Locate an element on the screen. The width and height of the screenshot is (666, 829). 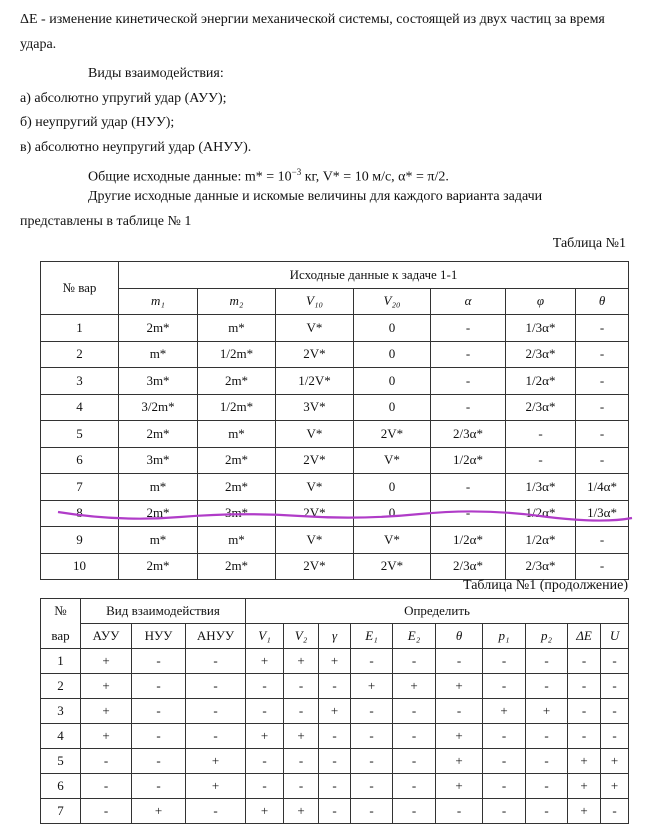
header-row: № вар Исходные данные к задаче 1-1 is located at coordinates (335, 288).